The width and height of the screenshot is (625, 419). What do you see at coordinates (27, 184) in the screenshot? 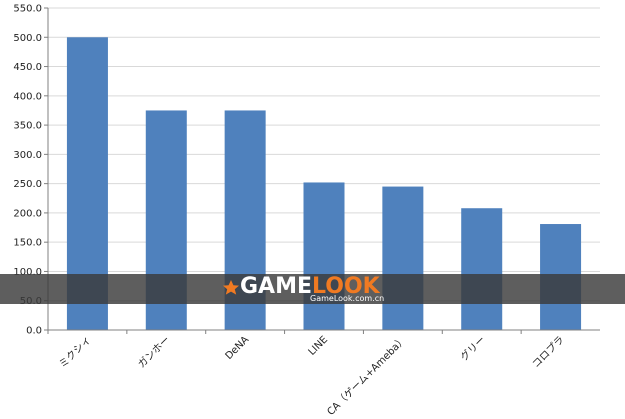
I see `y-tick-label: 250.0` at bounding box center [27, 184].